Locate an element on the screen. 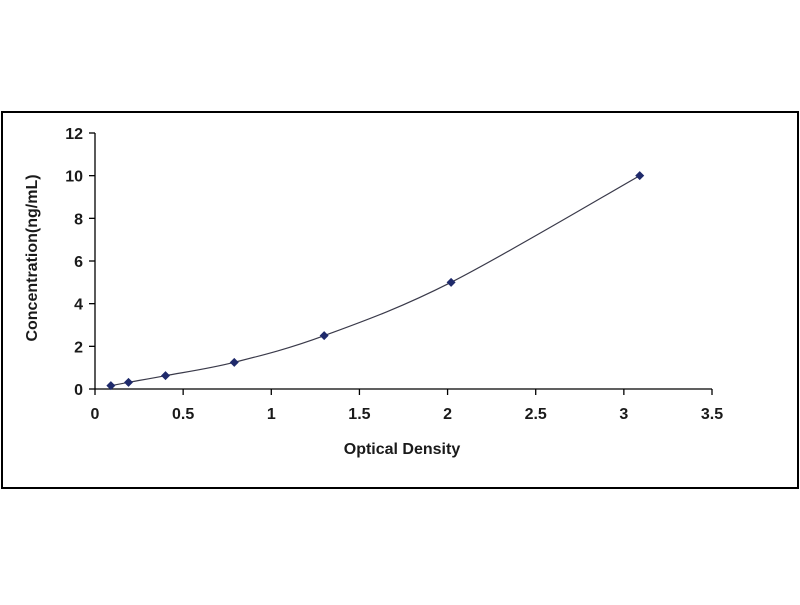 The image size is (800, 605). y-tick-label: 10 is located at coordinates (74, 177).